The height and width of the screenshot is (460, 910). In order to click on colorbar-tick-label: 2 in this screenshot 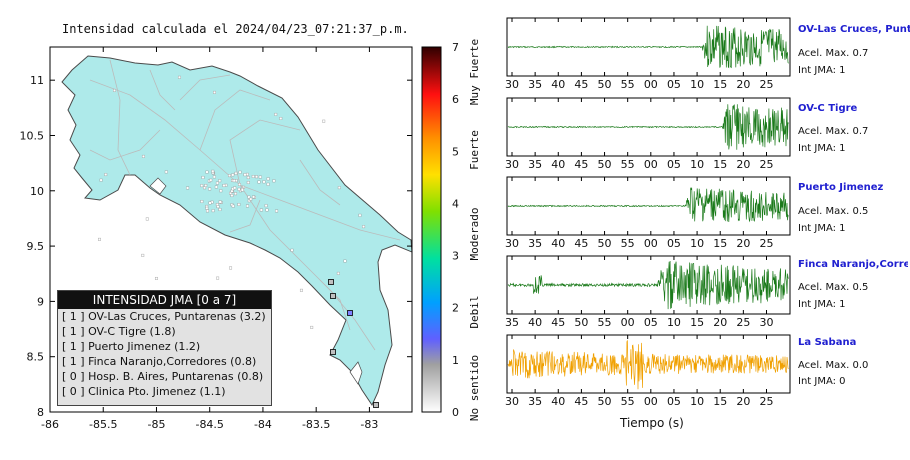, I will do `click(455, 308)`.